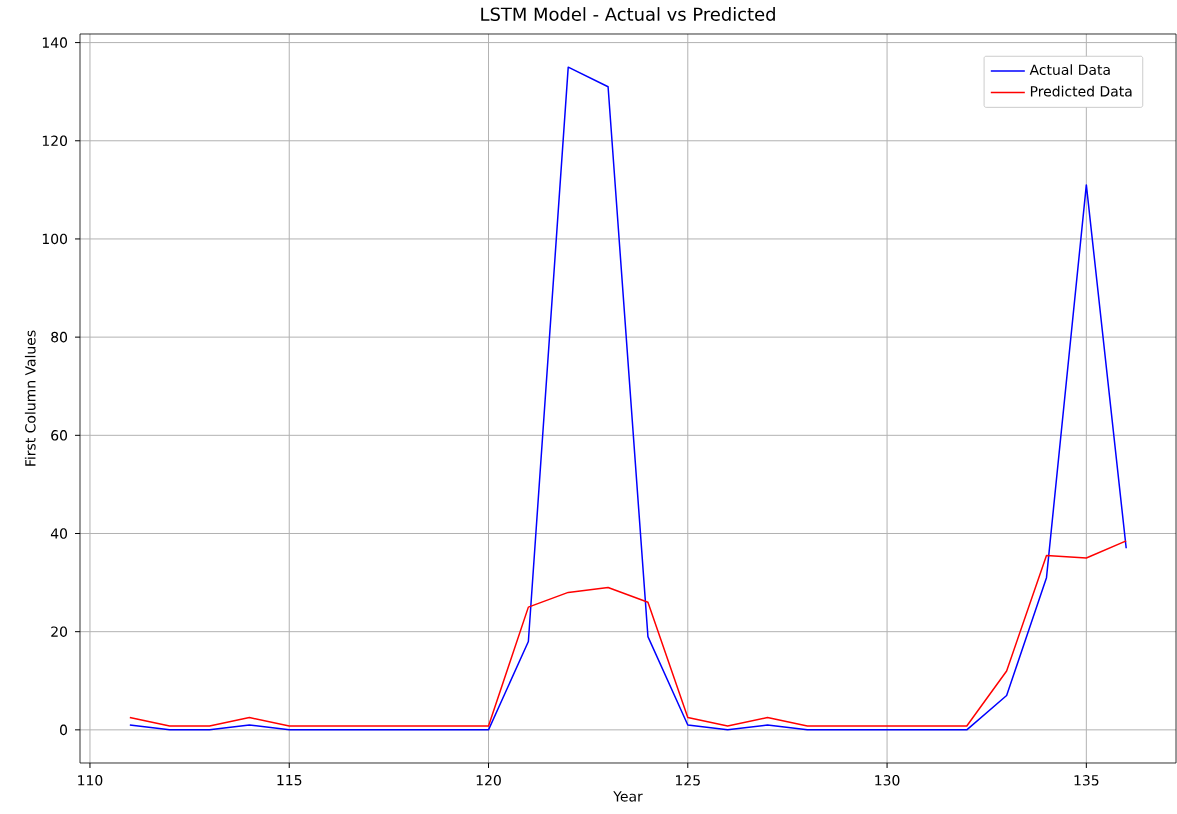 This screenshot has width=1177, height=814. Describe the element at coordinates (1081, 91) in the screenshot. I see `legend-label: Predicted Data` at that location.